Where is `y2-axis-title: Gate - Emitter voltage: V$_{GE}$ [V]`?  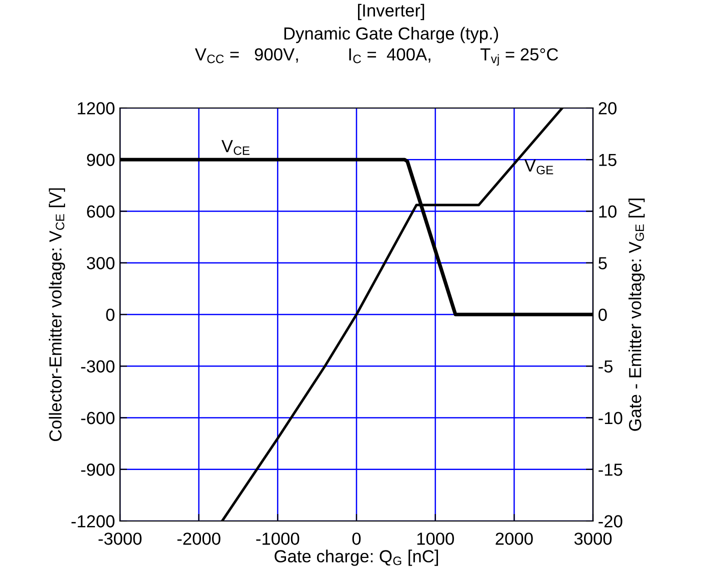 y2-axis-title: Gate - Emitter voltage: V$_{GE}$ [V] is located at coordinates (636, 314).